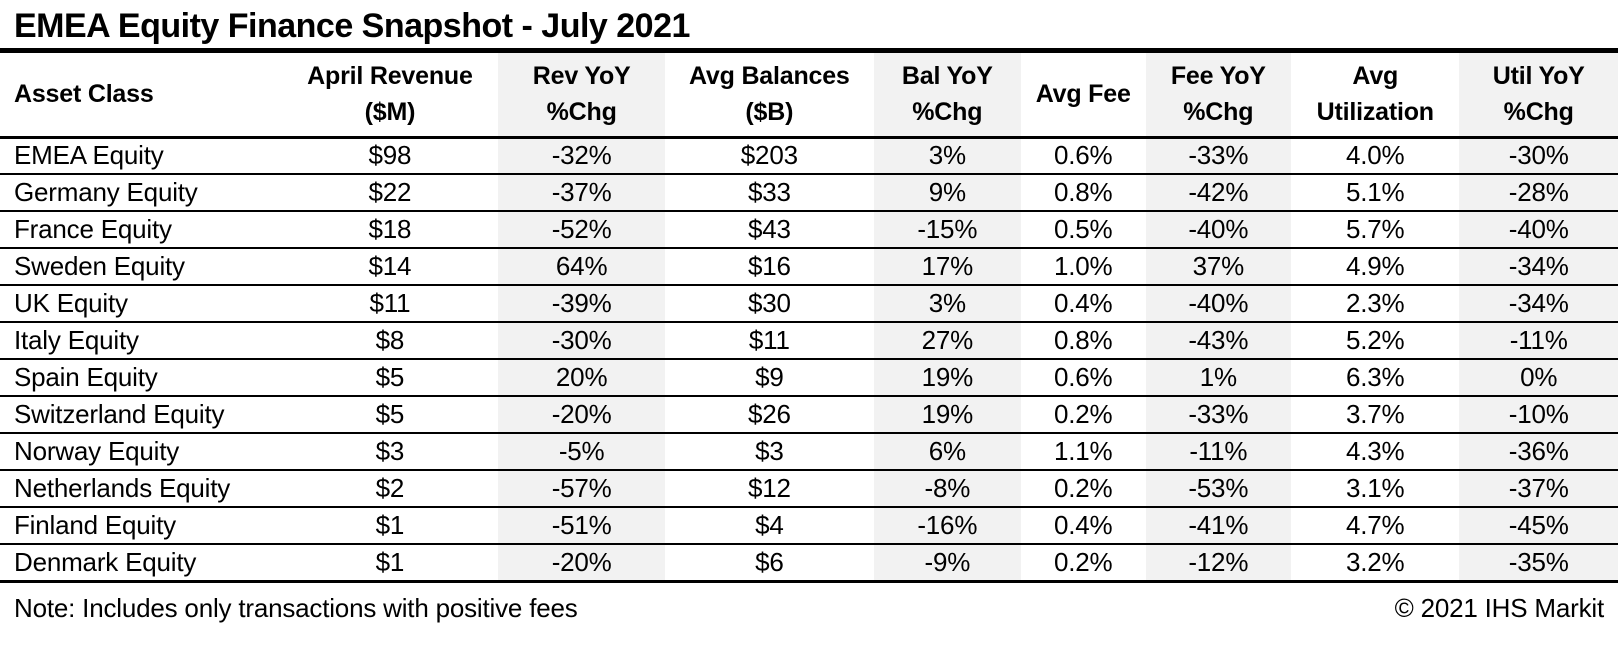  I want to click on cell-asset-class: Netherlands Equity, so click(141, 489).